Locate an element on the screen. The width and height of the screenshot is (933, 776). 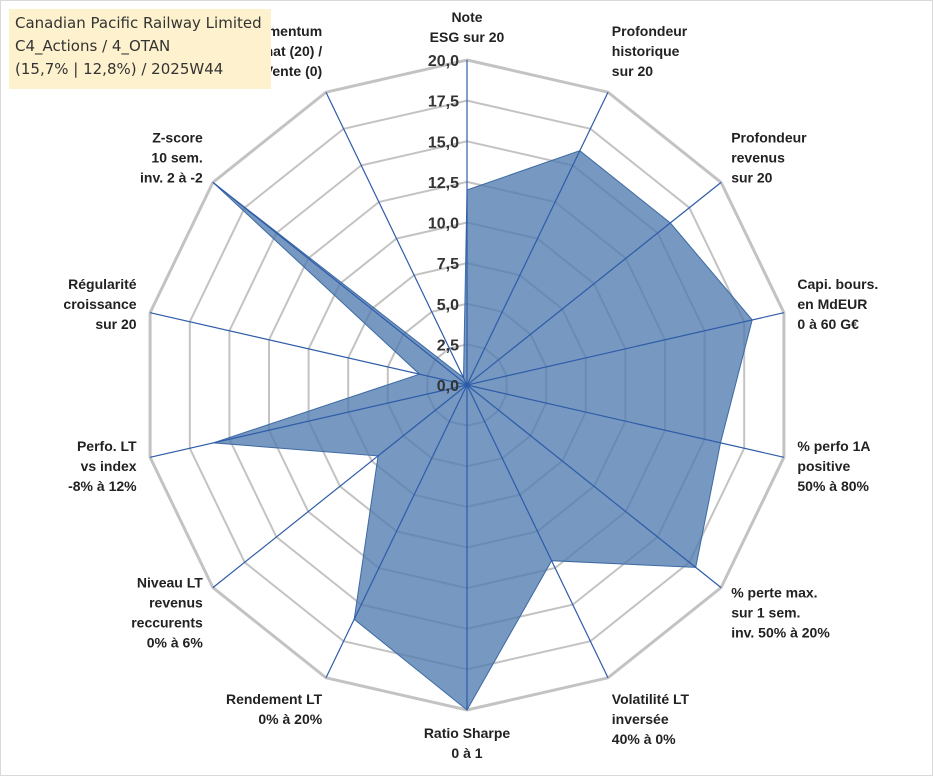
axis-label-4: 50% à 80% is located at coordinates (833, 486).